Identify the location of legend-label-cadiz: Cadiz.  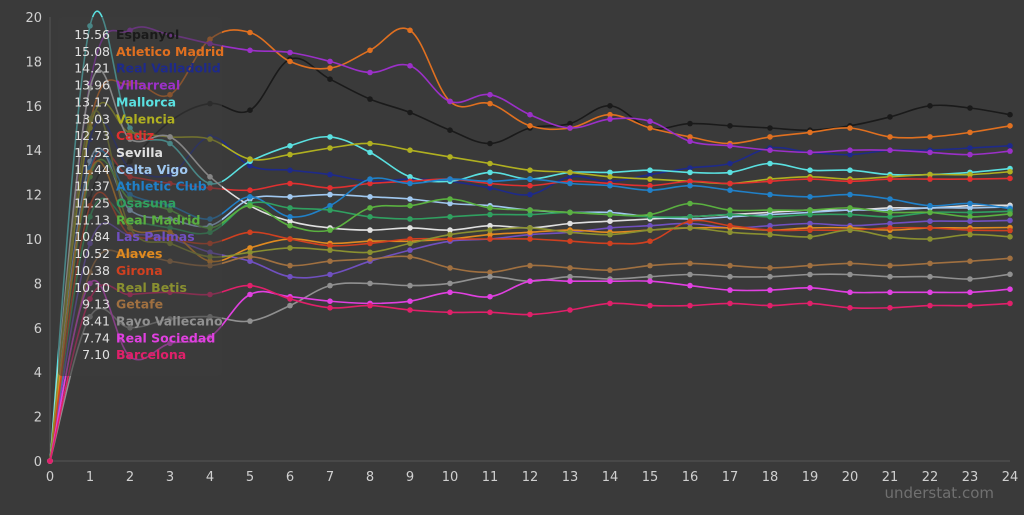
(135, 135).